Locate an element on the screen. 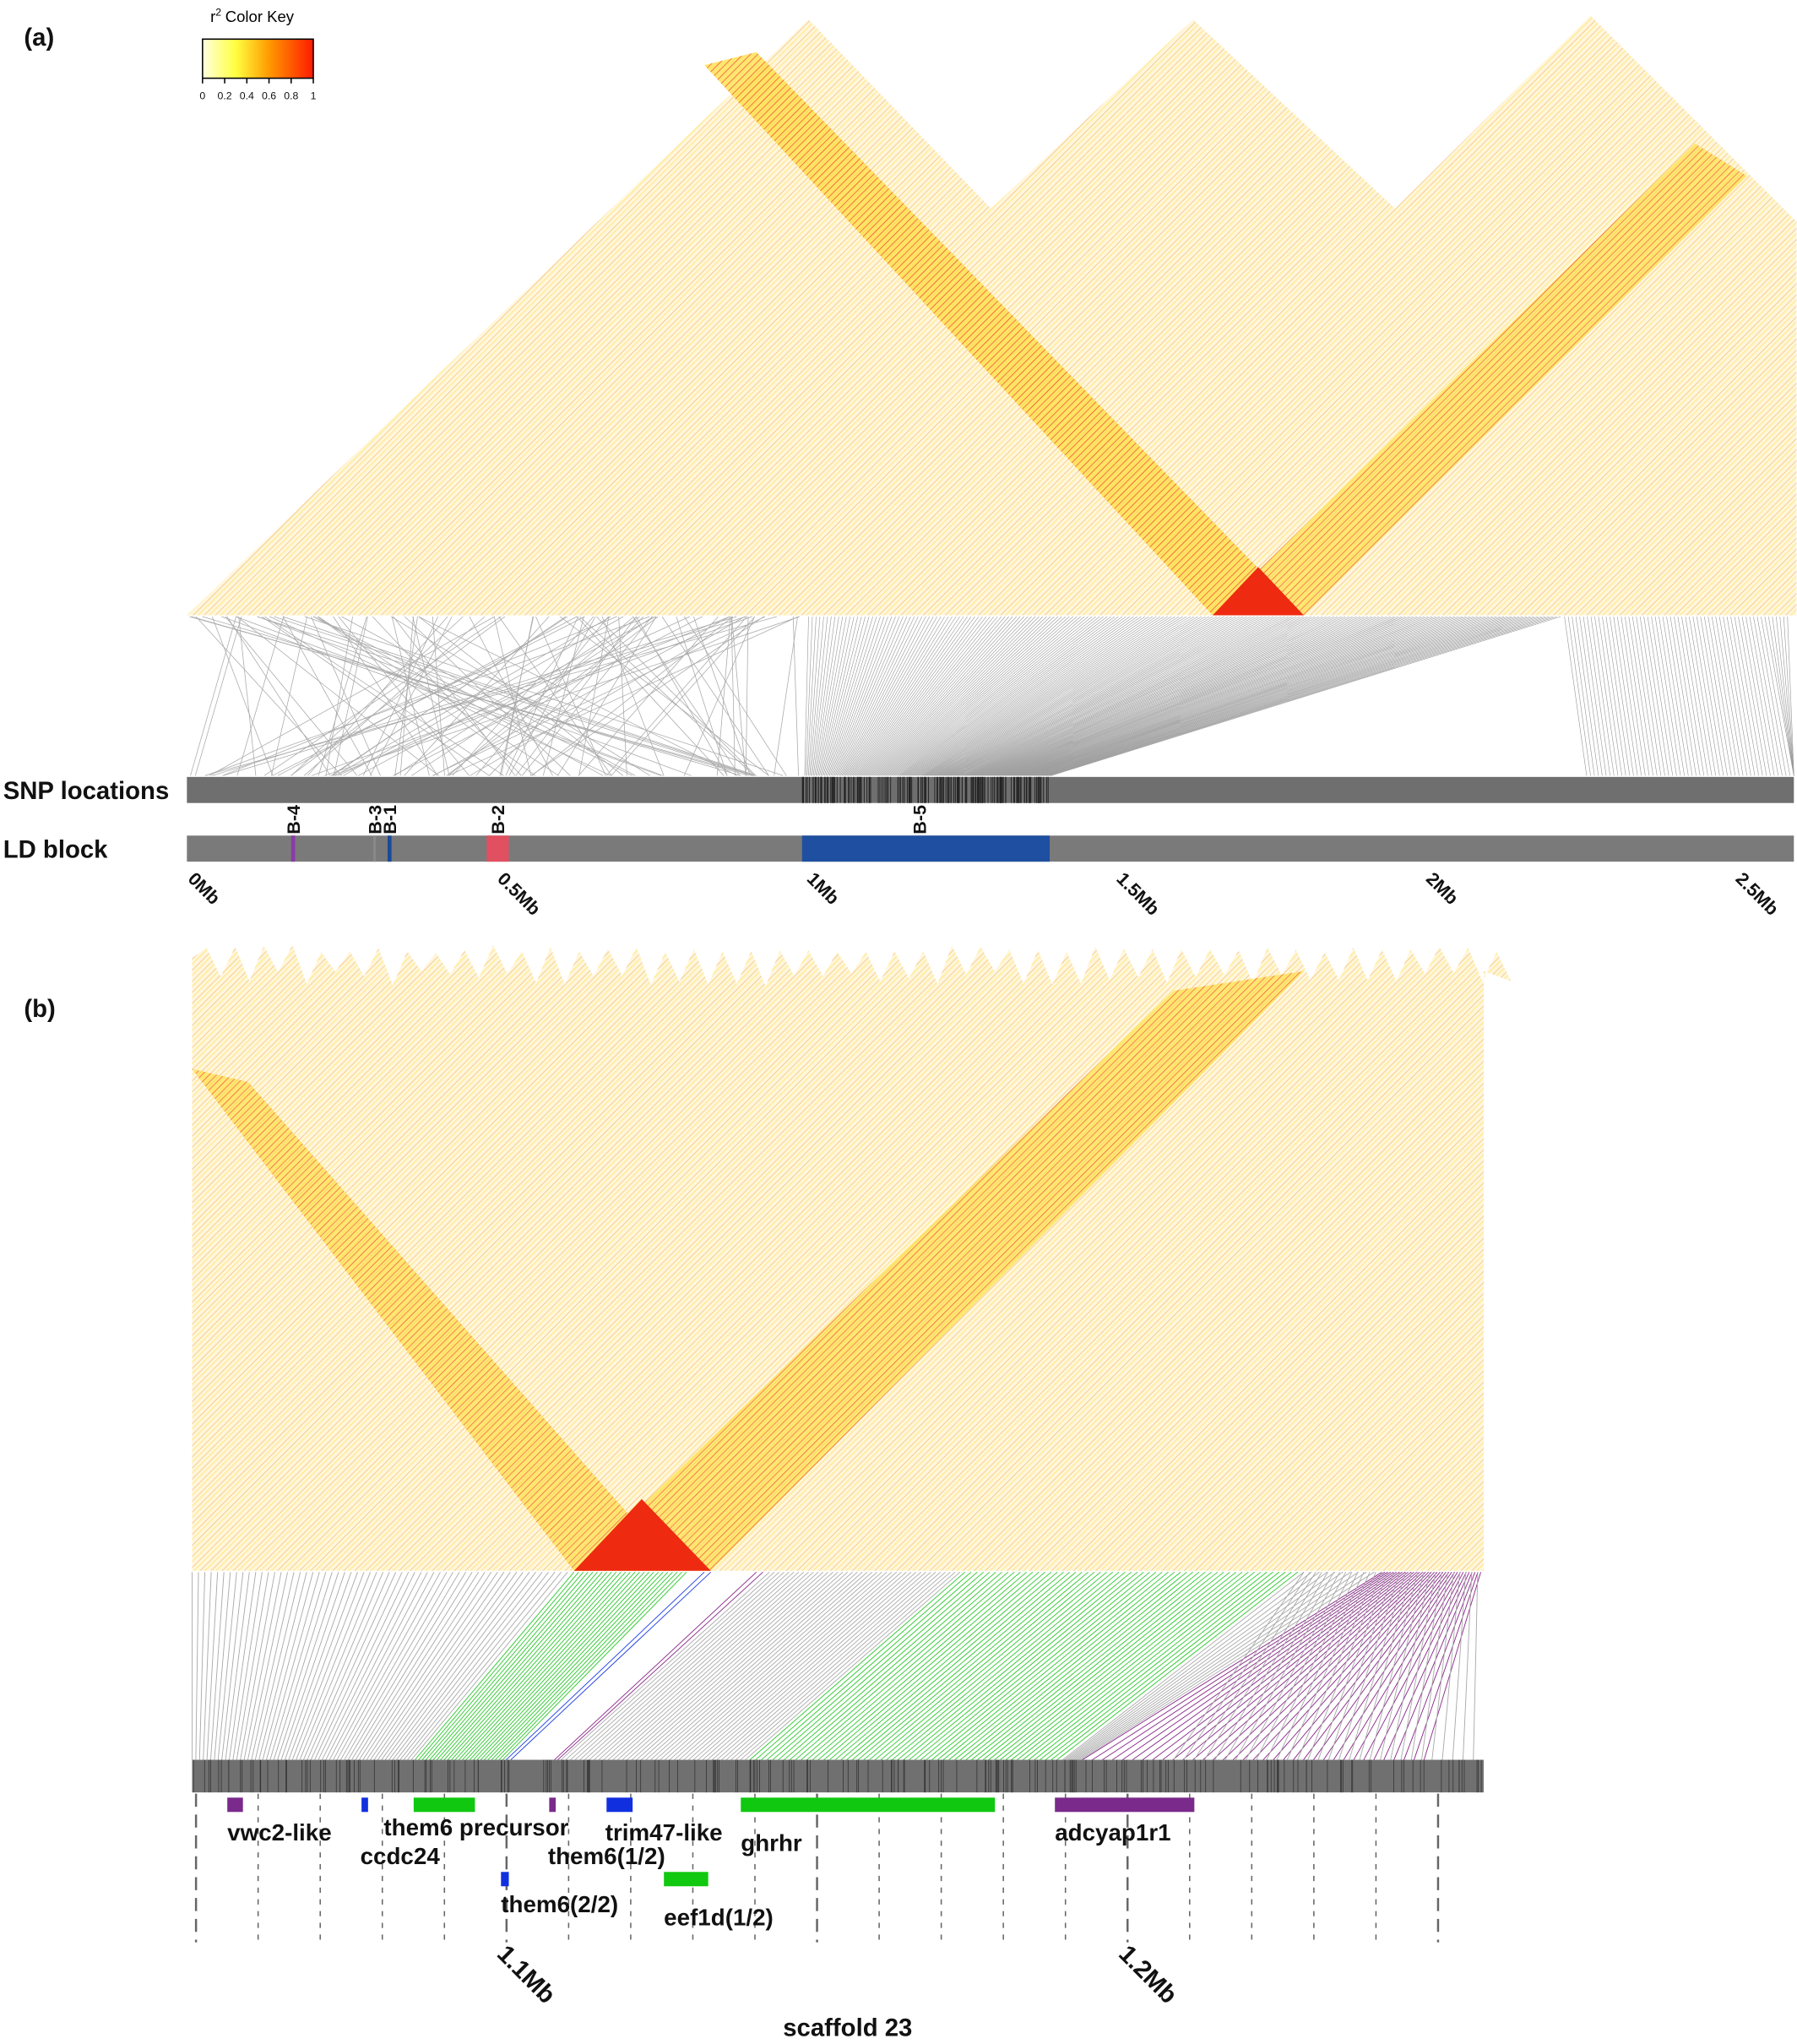 The height and width of the screenshot is (2044, 1797). ld-band is located at coordinates (938, 1271).